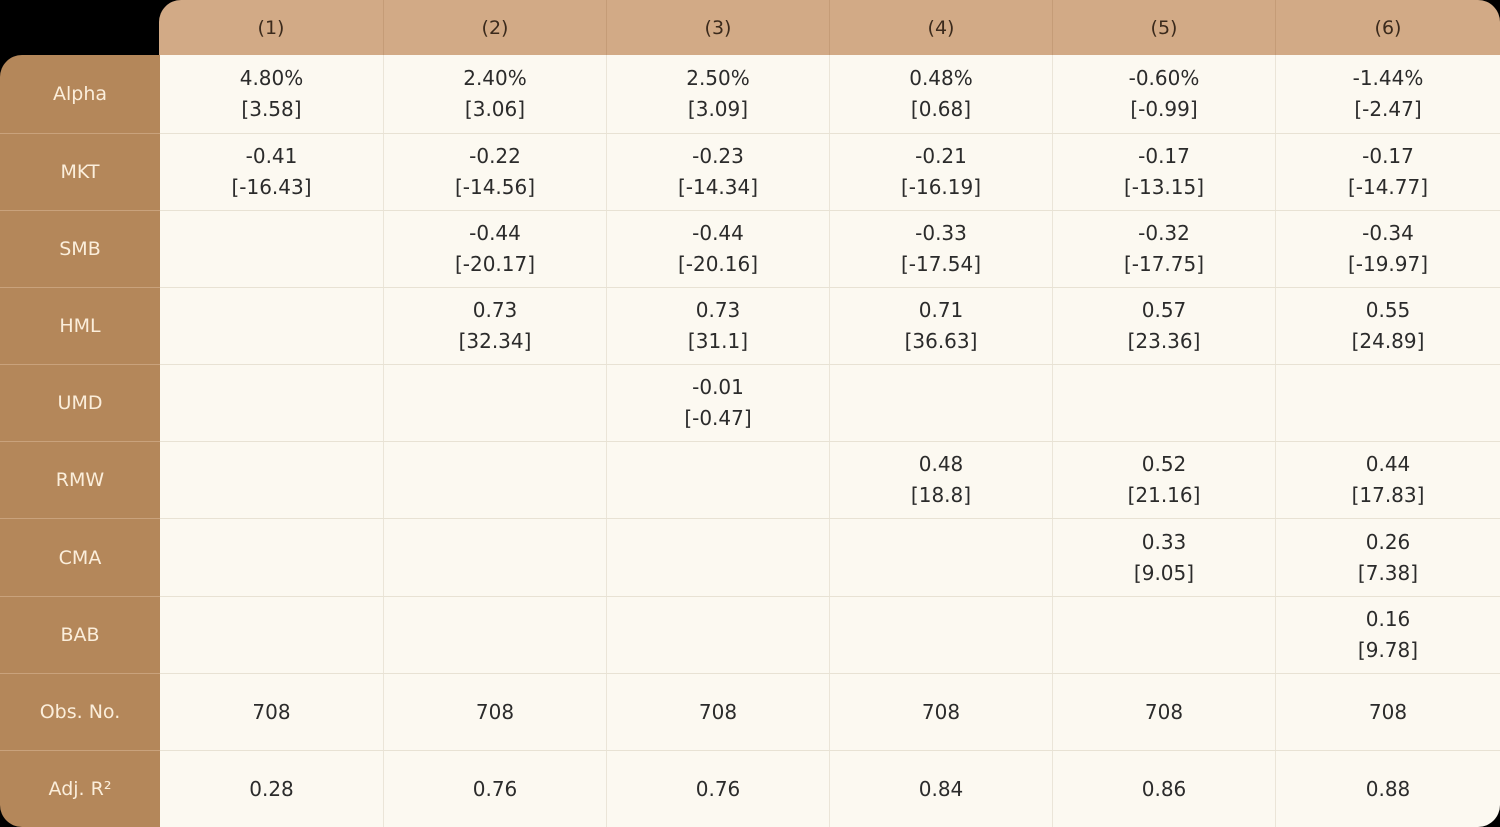 This screenshot has width=1500, height=827. I want to click on t-statistic-value: [-14.56], so click(495, 187).